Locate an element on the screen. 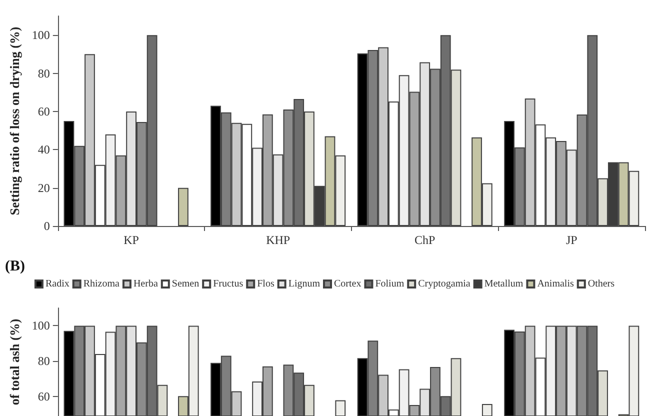 This screenshot has height=416, width=649. chart-title: (B) is located at coordinates (15, 266).